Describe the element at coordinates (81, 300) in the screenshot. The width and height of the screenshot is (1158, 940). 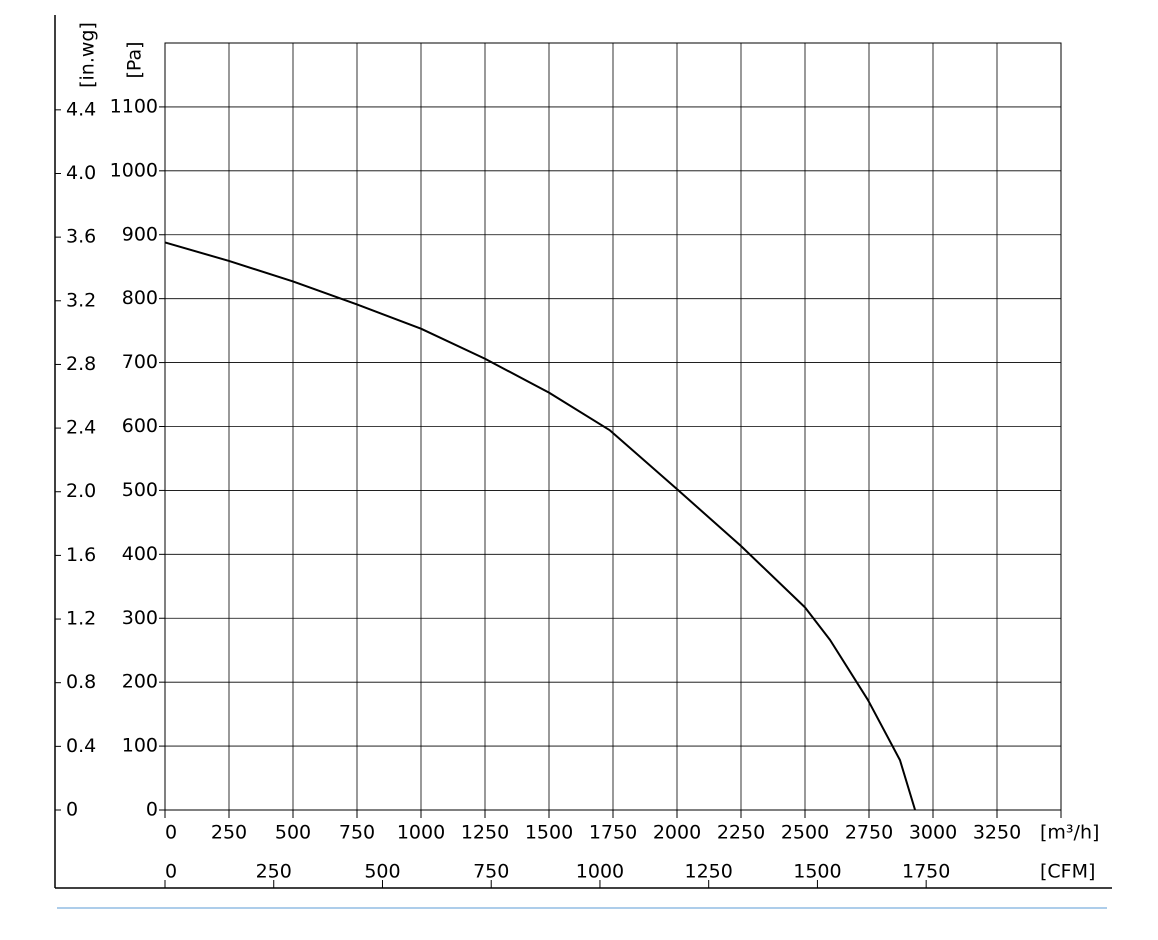
I see `y2-tick-label: 3.2` at that location.